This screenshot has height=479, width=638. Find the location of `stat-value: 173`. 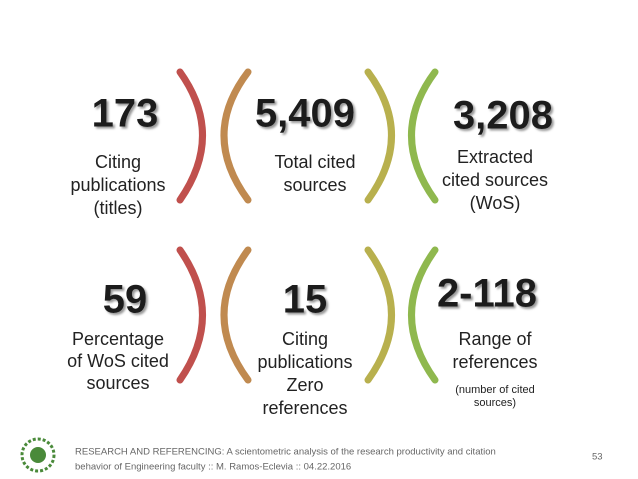

stat-value: 173 is located at coordinates (125, 114).